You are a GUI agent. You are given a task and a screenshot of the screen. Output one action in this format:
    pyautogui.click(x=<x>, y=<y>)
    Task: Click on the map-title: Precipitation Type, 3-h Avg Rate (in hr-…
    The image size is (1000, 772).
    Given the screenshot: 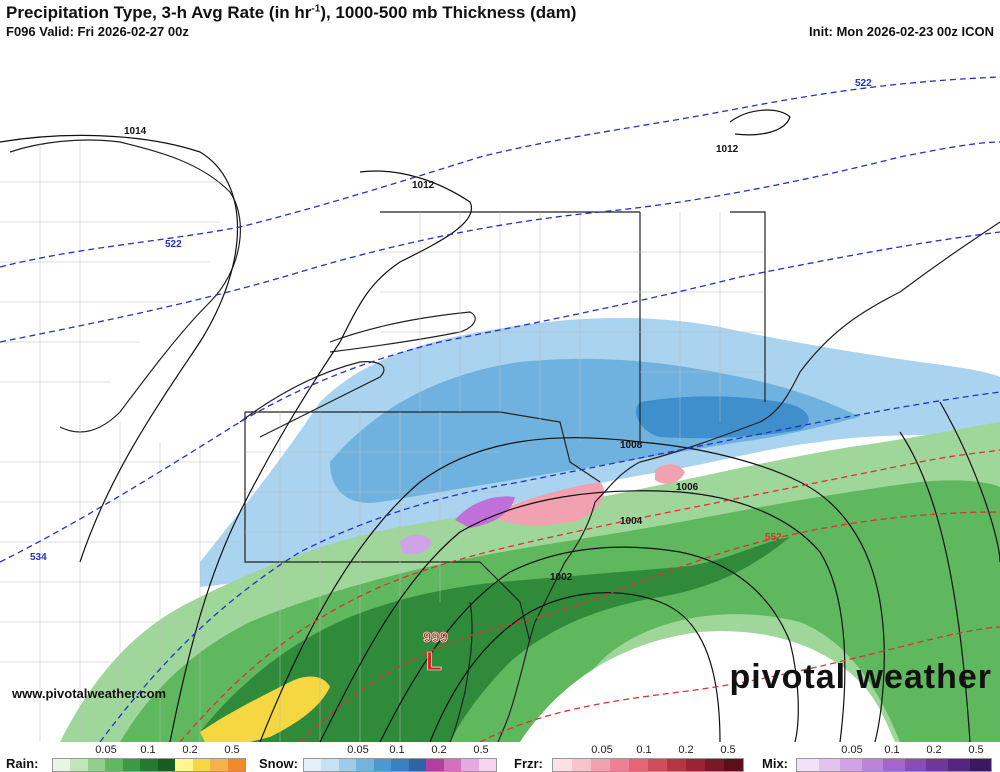 What is the action you would take?
    pyautogui.click(x=291, y=12)
    